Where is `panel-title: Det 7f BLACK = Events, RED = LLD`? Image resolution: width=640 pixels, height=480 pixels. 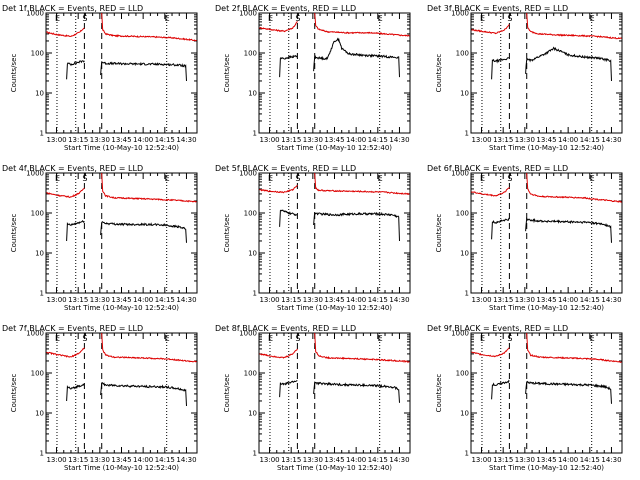 panel-title: Det 7f BLACK = Events, RED = LLD is located at coordinates (72, 328).